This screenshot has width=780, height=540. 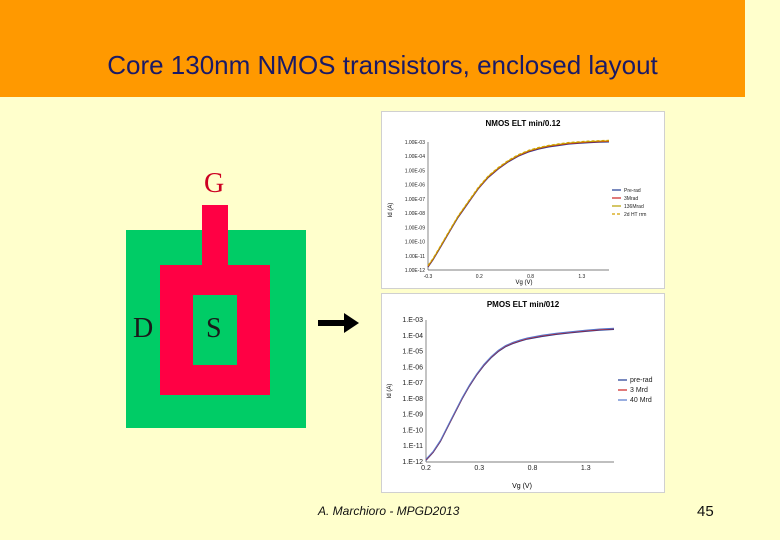 What do you see at coordinates (634, 207) in the screenshot?
I see `legend-entry: 136Mrad` at bounding box center [634, 207].